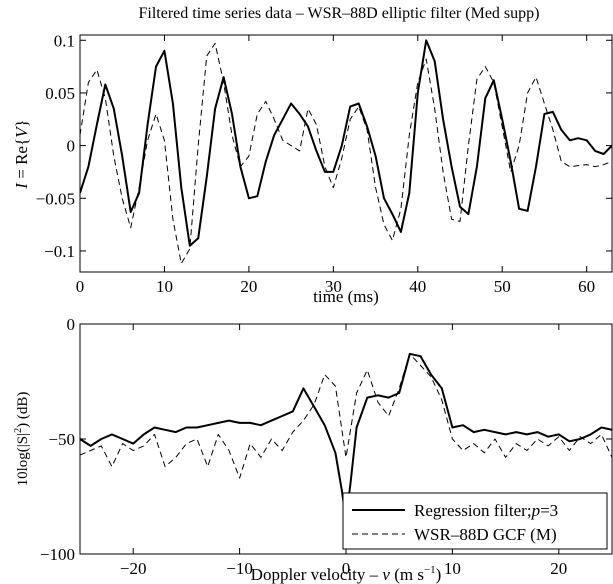  I want to click on legend-box, so click(475, 521).